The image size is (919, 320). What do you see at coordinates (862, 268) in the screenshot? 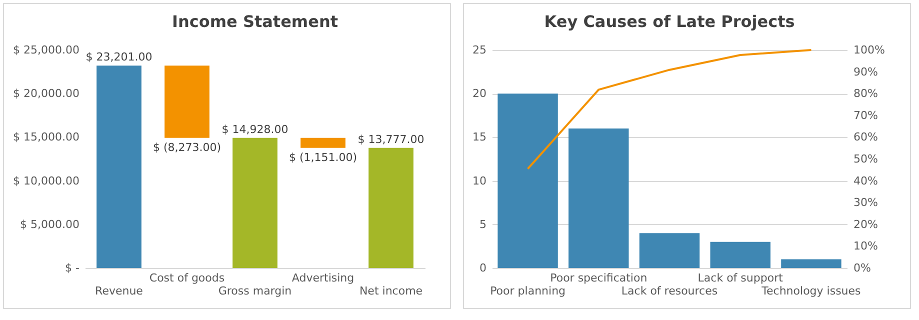
I see `y2-tick-label: 0%` at bounding box center [862, 268].